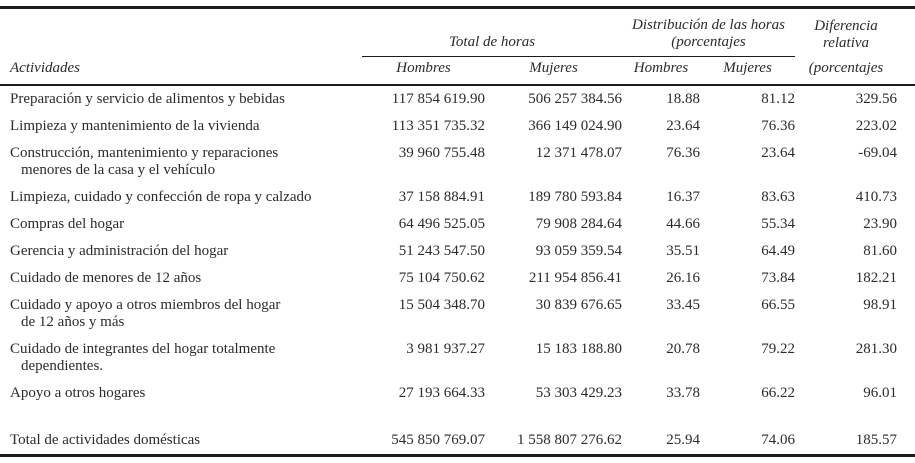 The height and width of the screenshot is (463, 915). I want to click on cell-diferencia: -69.04, so click(878, 153).